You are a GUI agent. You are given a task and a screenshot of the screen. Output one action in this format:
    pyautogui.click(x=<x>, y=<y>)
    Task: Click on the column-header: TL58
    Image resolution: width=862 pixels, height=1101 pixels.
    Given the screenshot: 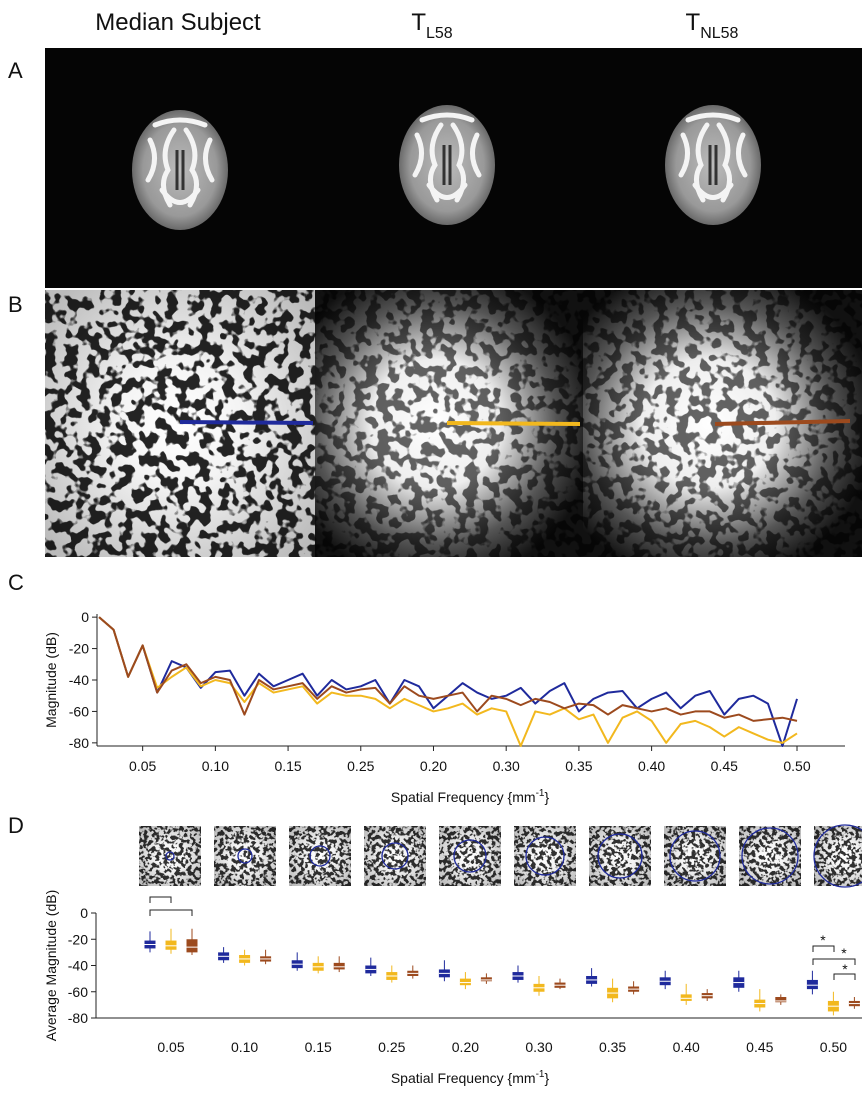 What is the action you would take?
    pyautogui.click(x=431, y=25)
    